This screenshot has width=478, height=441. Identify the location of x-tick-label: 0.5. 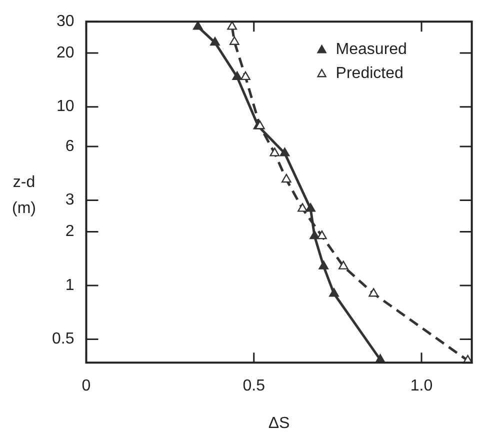
(254, 386).